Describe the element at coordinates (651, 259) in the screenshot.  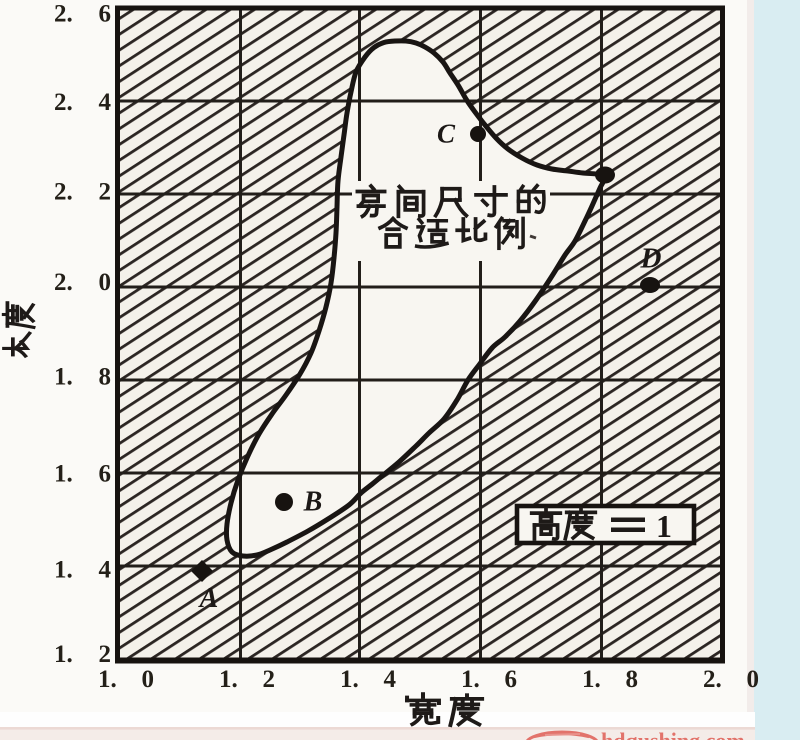
I see `svg-text: D` at that location.